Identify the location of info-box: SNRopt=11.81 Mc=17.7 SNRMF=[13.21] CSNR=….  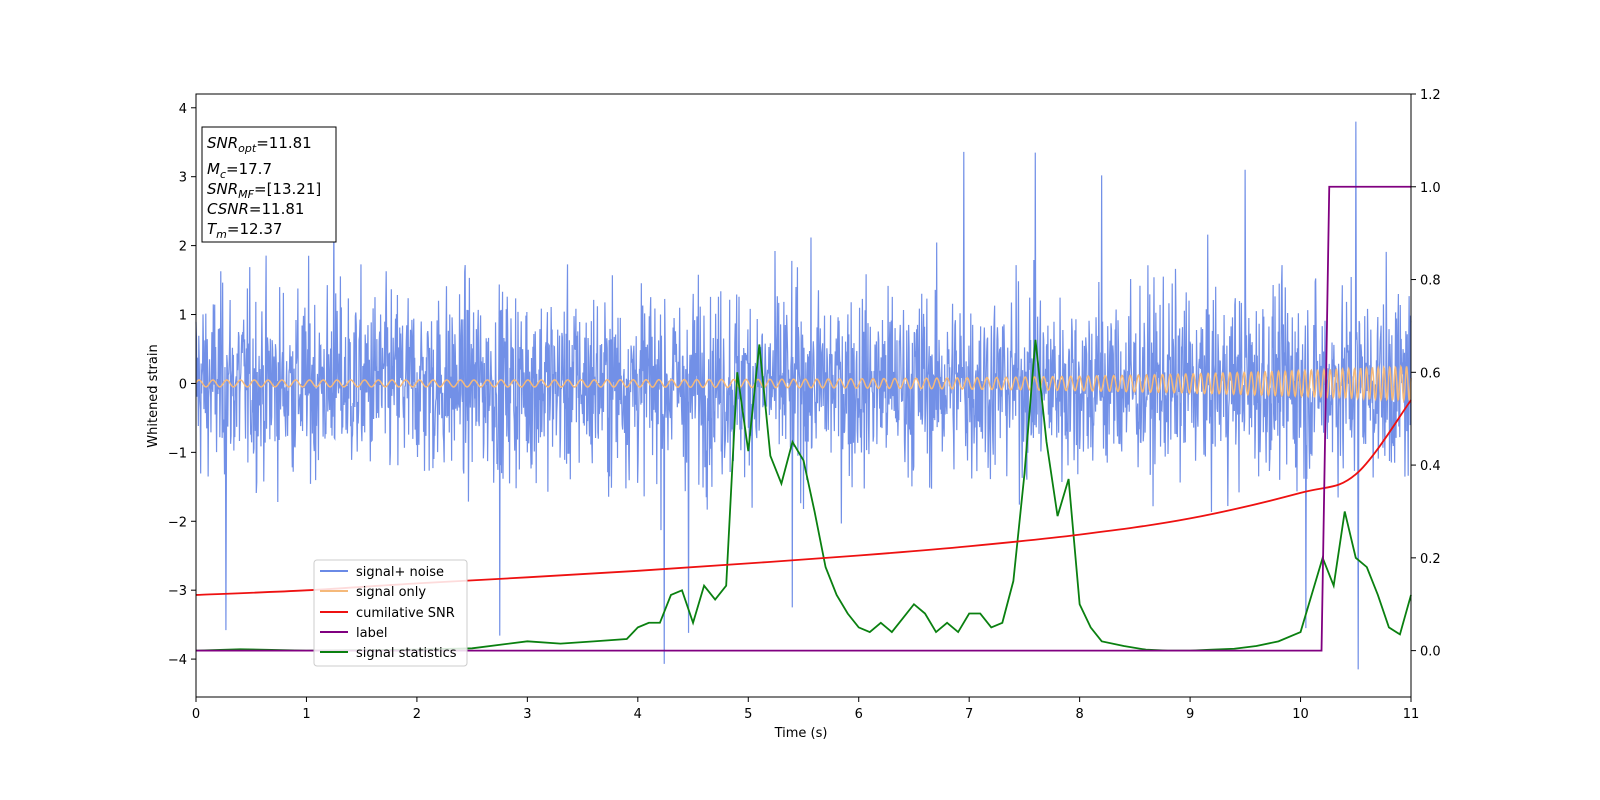
(269, 184).